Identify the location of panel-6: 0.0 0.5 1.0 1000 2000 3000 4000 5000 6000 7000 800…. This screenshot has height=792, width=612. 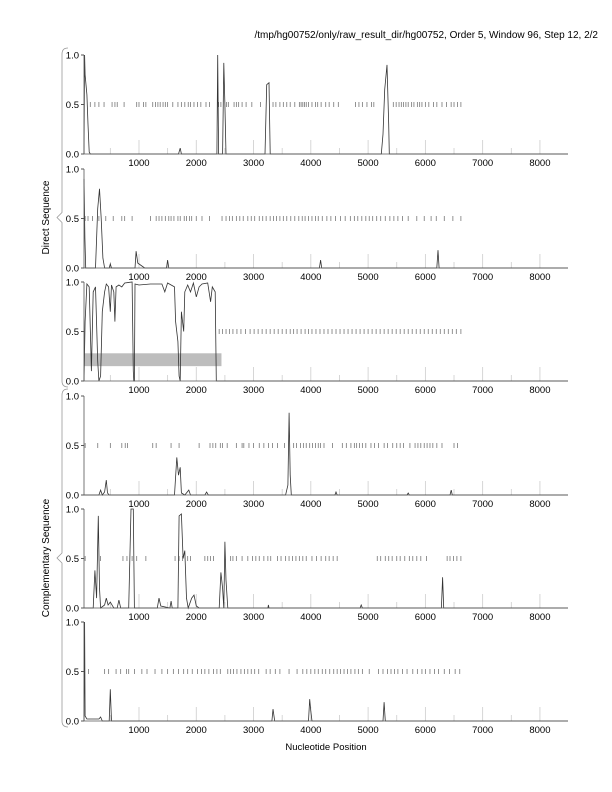
(317, 677).